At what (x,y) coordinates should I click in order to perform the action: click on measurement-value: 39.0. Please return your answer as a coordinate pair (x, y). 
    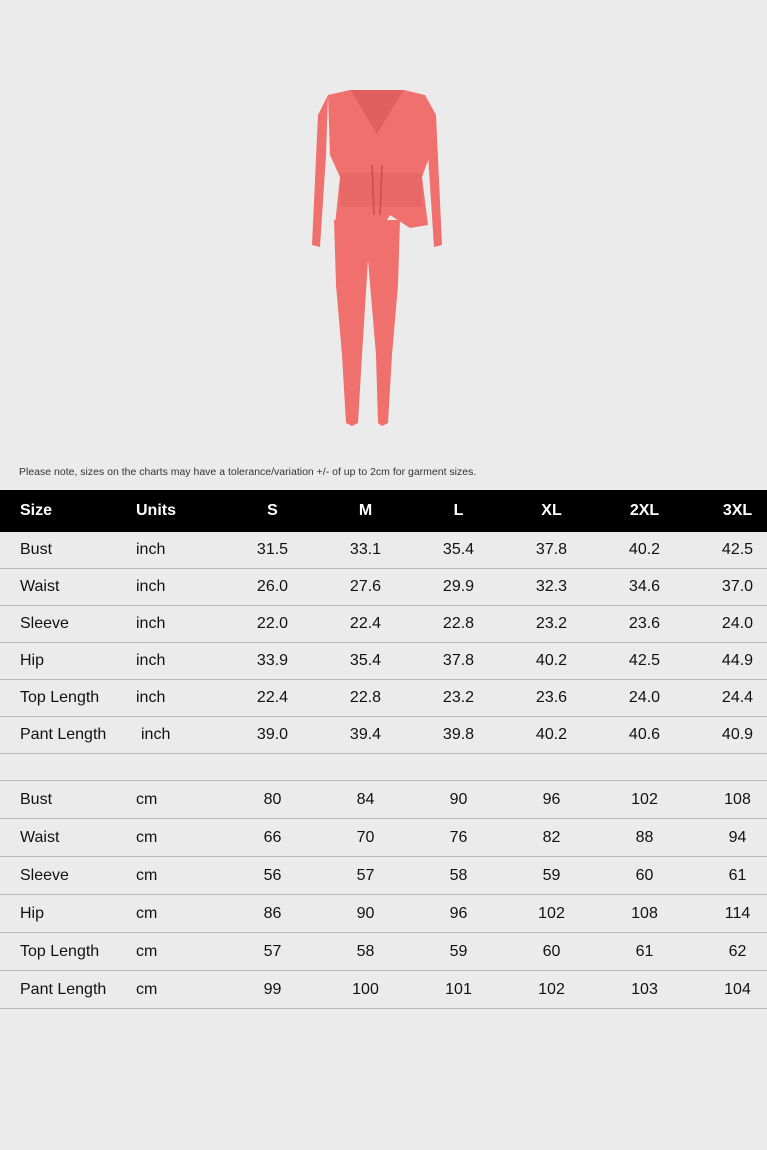
    Looking at the image, I should click on (272, 734).